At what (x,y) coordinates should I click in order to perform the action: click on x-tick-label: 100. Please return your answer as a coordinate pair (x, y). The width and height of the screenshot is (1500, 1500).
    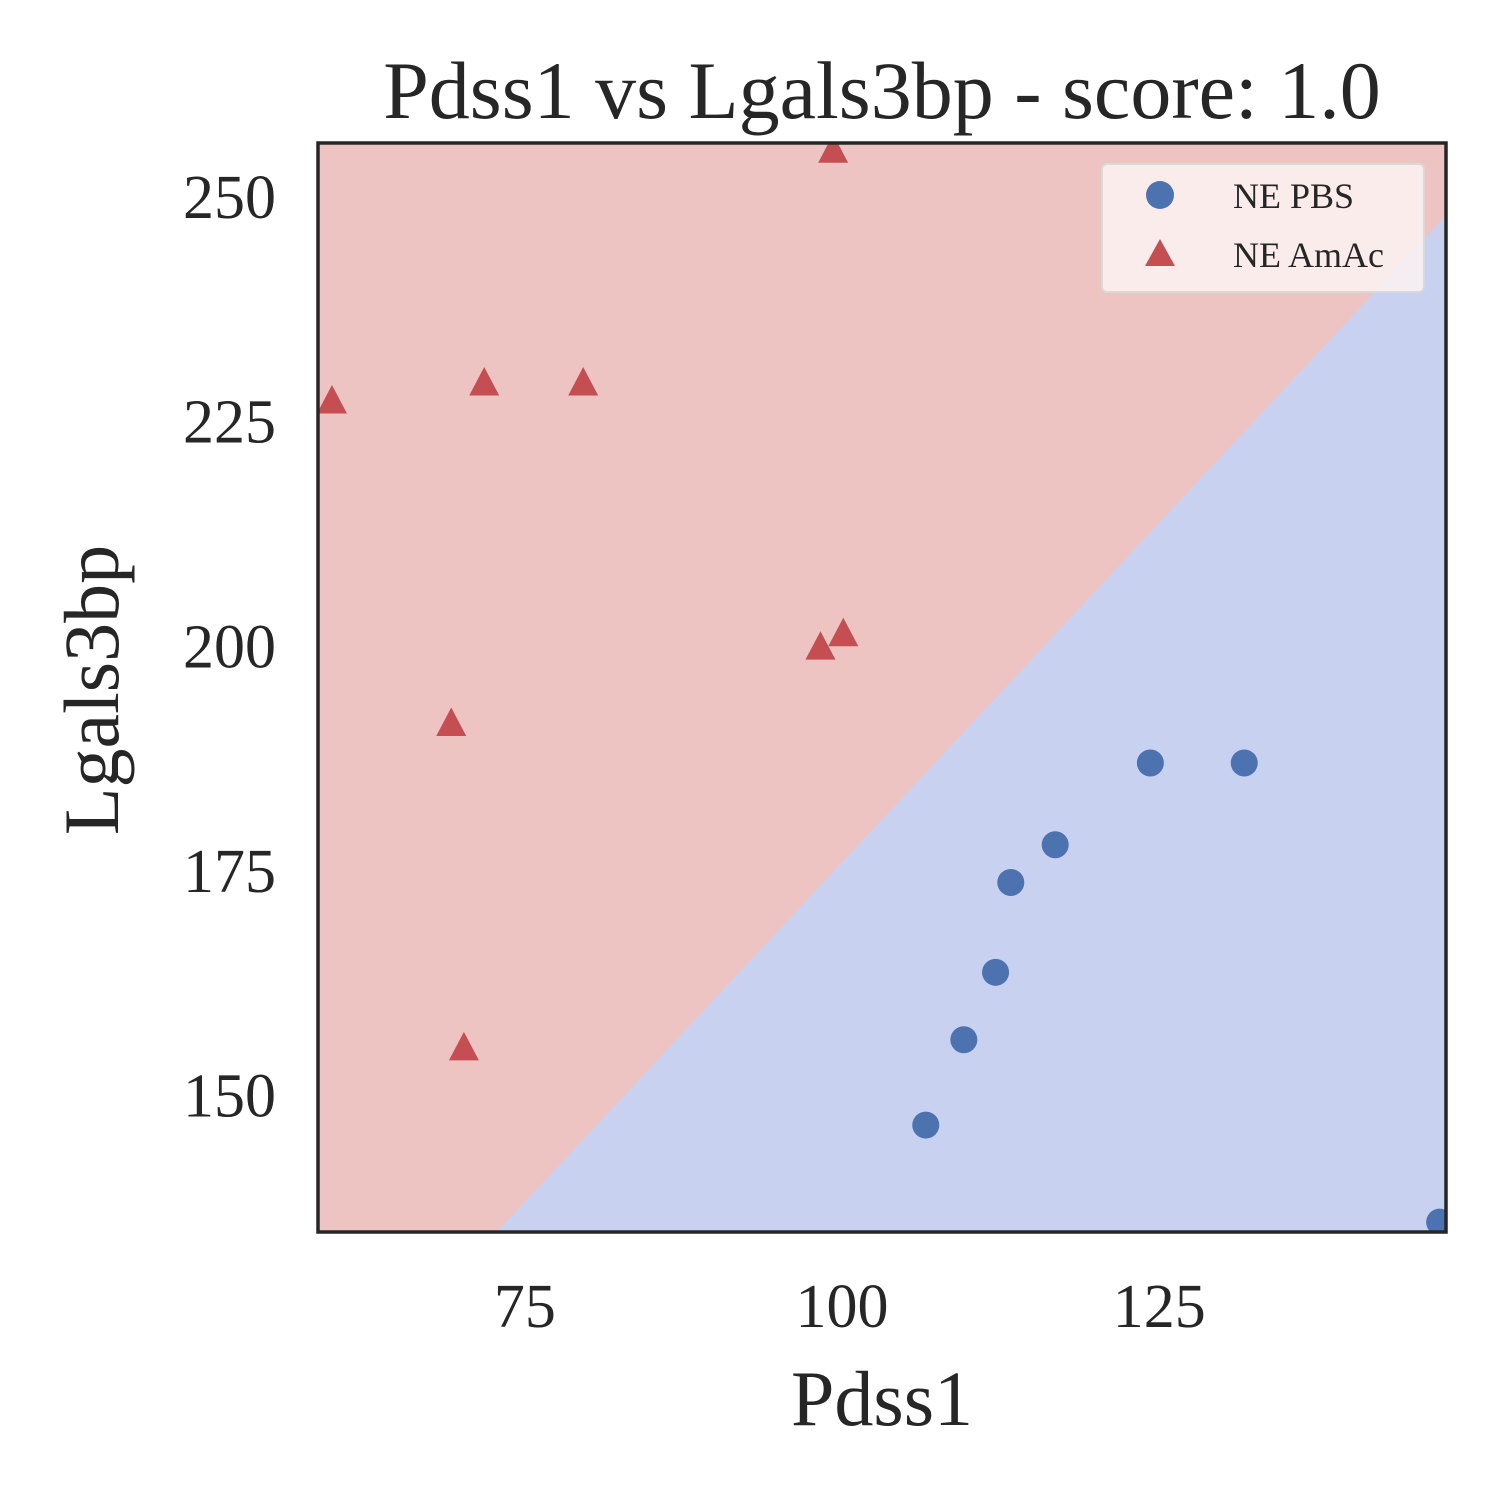
    Looking at the image, I should click on (842, 1307).